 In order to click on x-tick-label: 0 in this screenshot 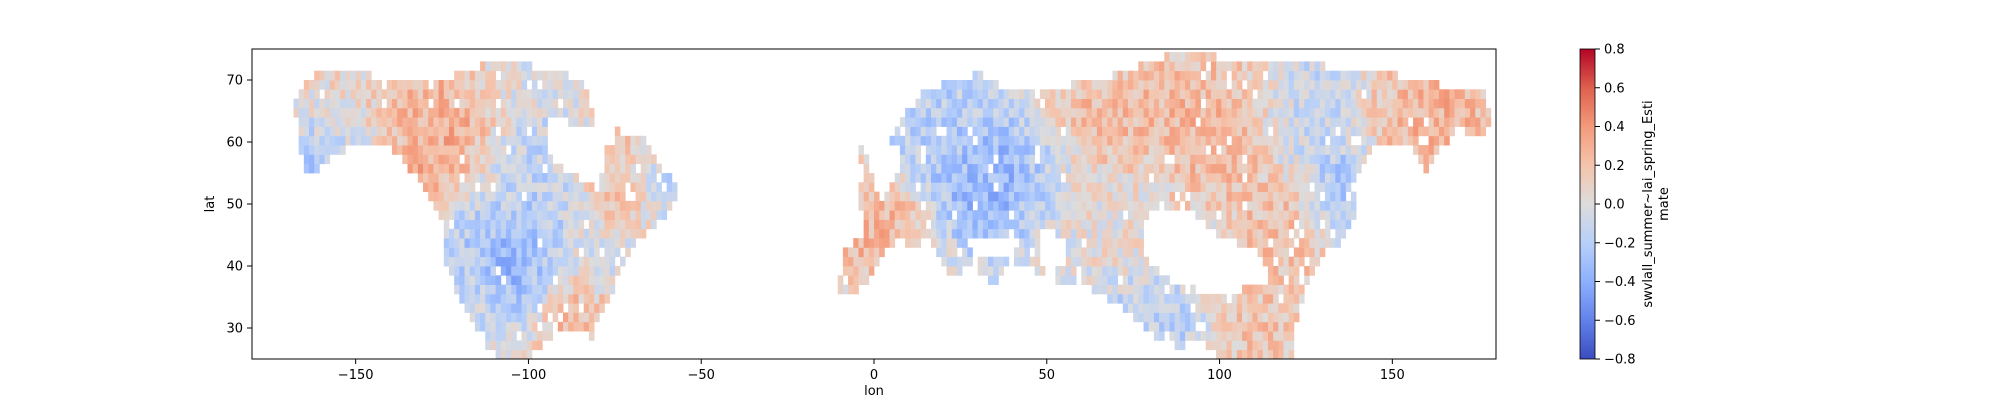, I will do `click(874, 375)`.